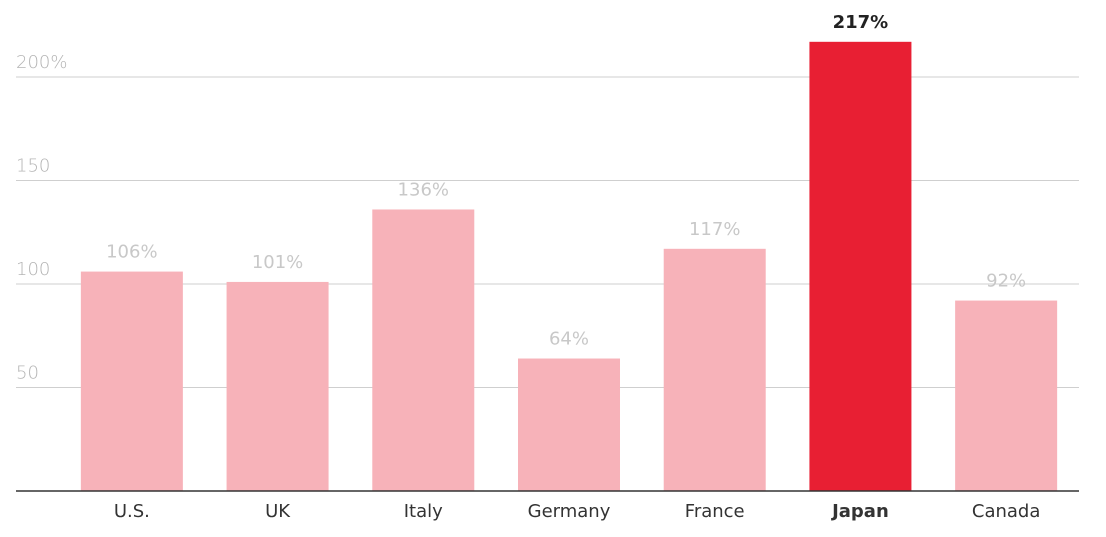  Describe the element at coordinates (33, 269) in the screenshot. I see `y-tick-label: 100` at that location.